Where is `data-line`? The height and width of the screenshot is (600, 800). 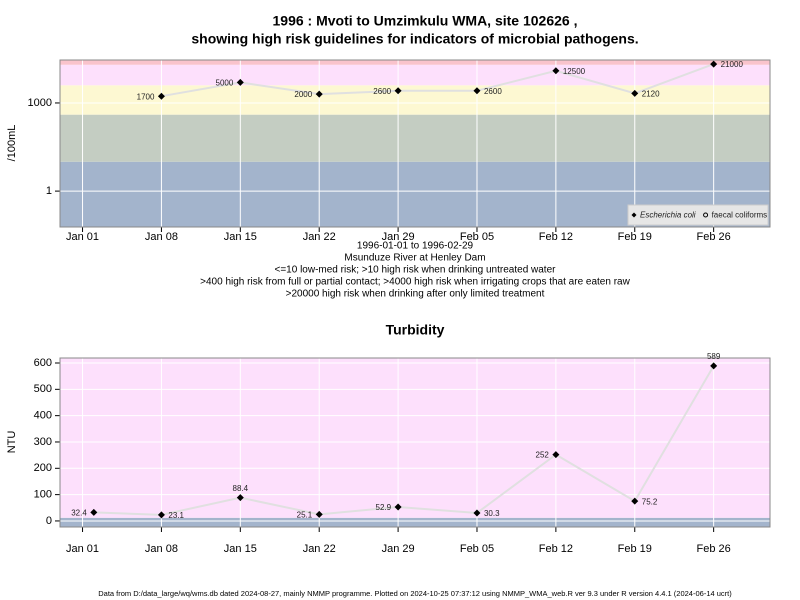
data-line is located at coordinates (437, 80).